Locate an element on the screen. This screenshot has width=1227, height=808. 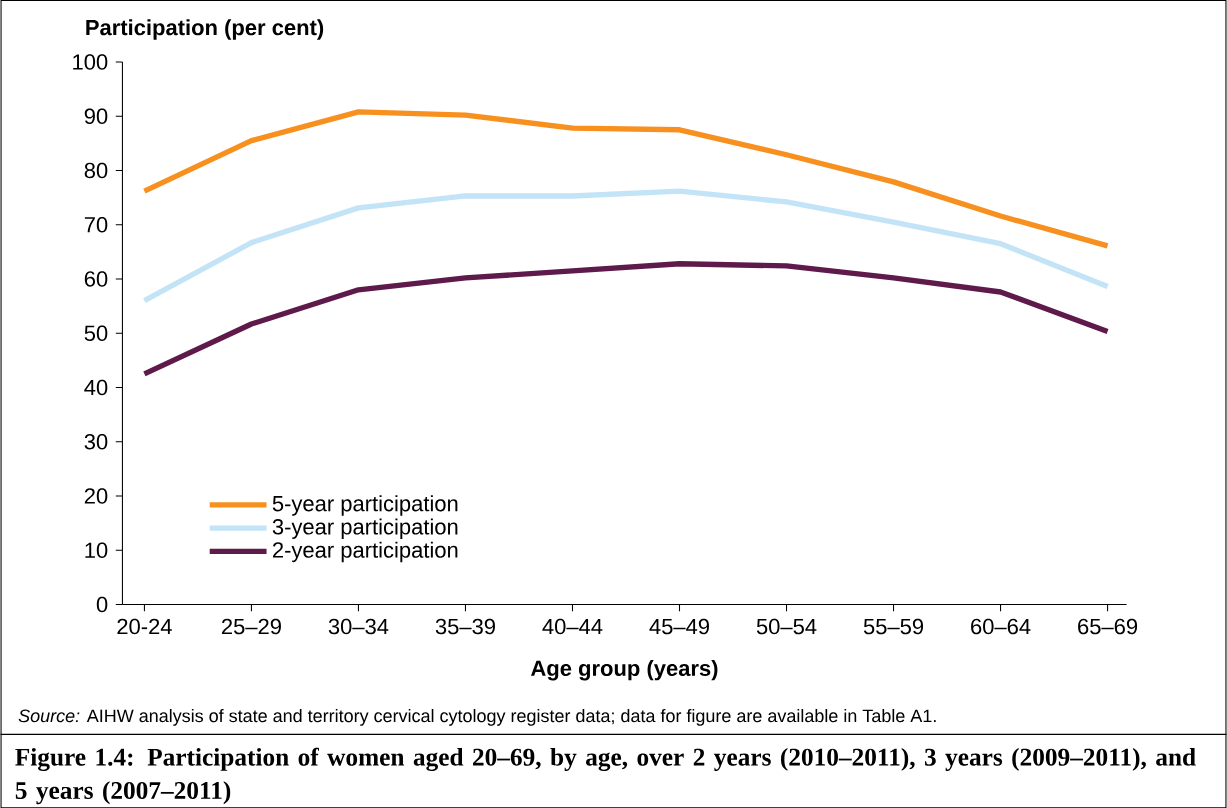
y-tick-label: 60 is located at coordinates (96, 279).